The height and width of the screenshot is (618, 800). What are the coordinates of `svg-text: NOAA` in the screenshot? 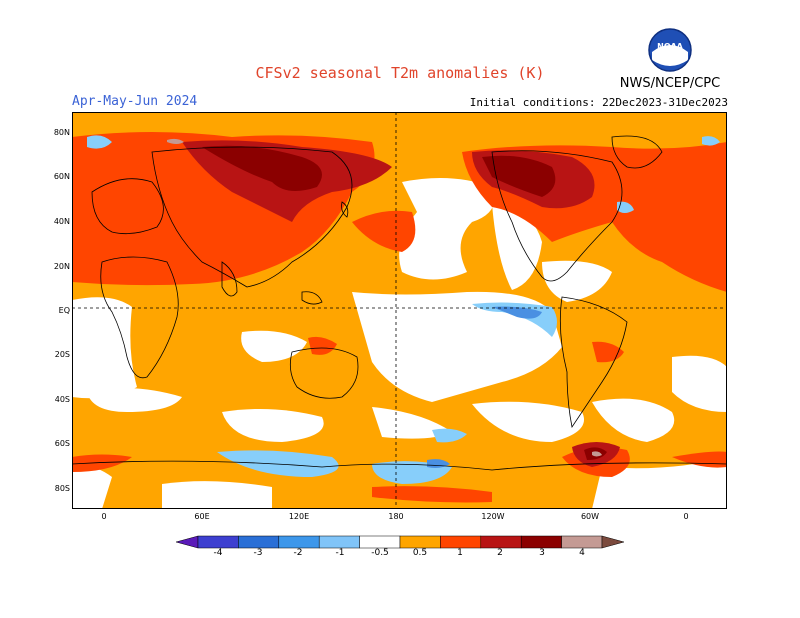 It's located at (670, 46).